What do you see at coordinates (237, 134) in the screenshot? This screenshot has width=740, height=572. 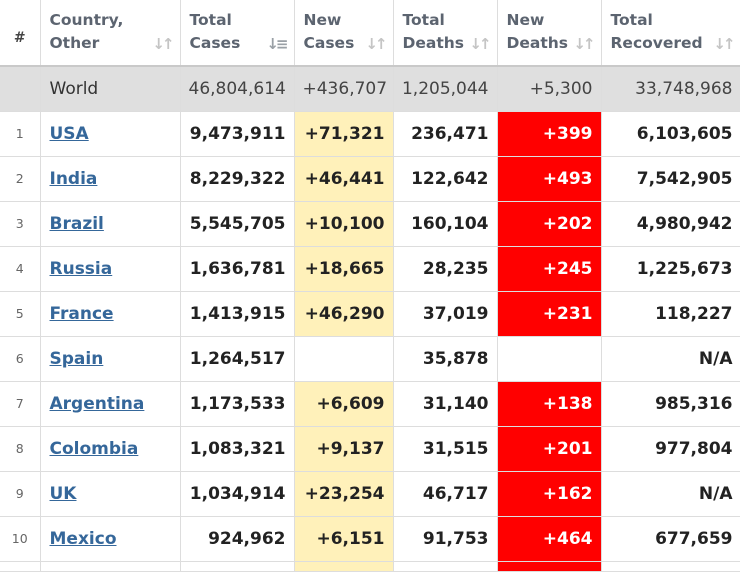 I see `total-cases-cell: 9,473,911` at bounding box center [237, 134].